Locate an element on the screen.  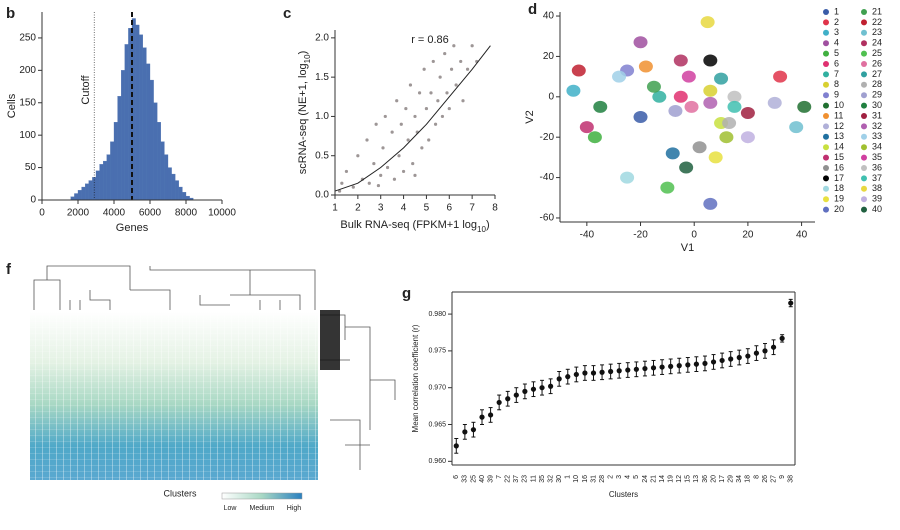
reference-label: Cutoff is located at coordinates (86, 89).